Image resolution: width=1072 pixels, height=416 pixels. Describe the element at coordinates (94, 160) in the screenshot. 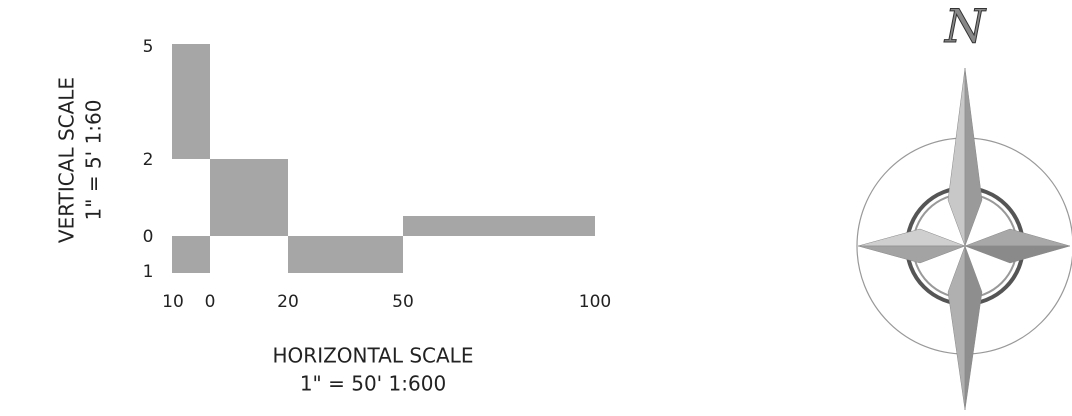

I see `vertical-scale-ratio: 1" = 5' 1:60` at that location.